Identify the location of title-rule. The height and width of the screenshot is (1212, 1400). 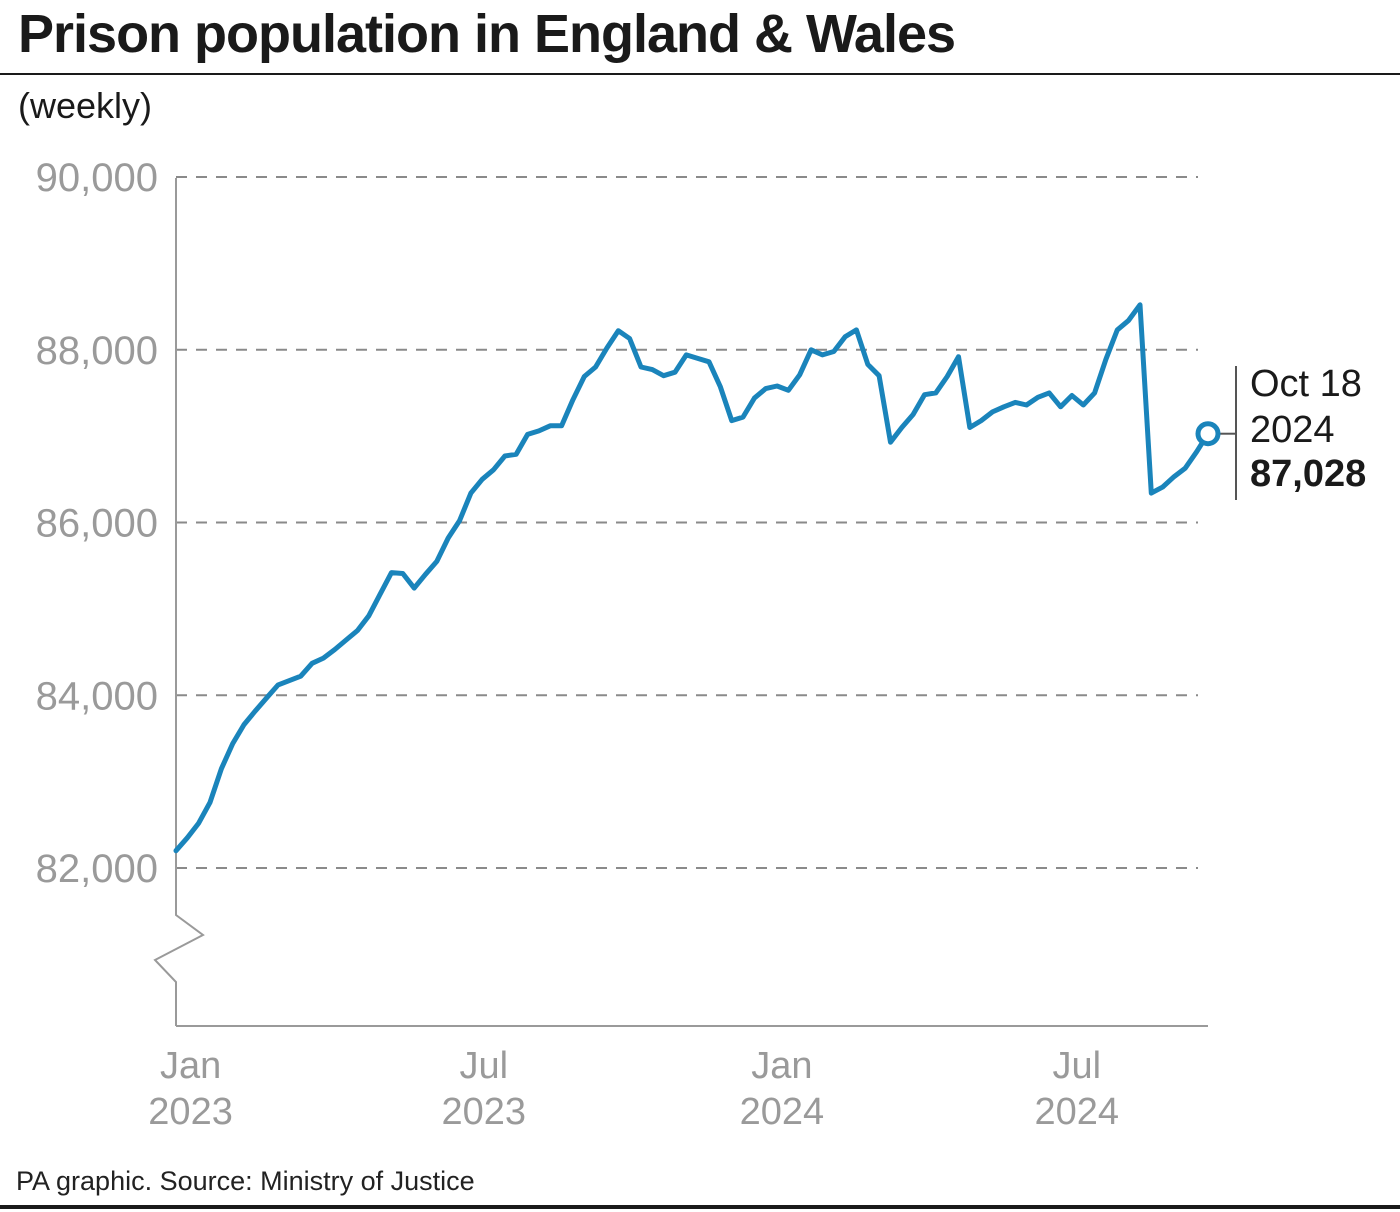
(700, 74).